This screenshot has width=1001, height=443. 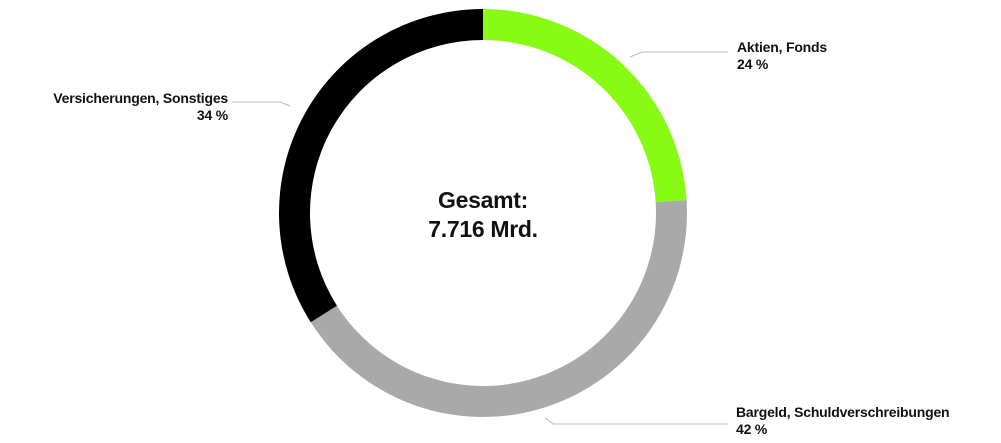 I want to click on label-aktien-fonds-name: Aktien, Fonds, so click(x=782, y=47).